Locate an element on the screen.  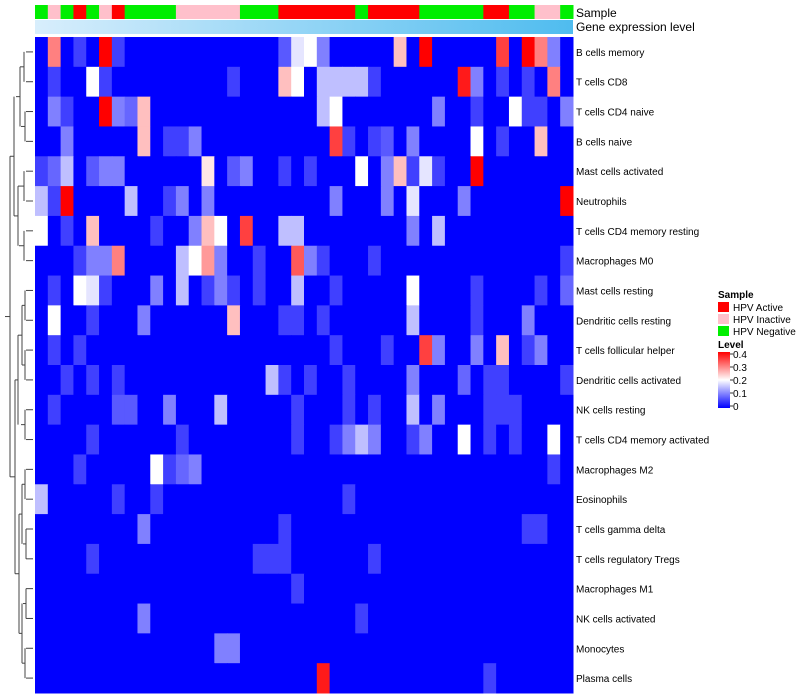
legend-entry-label: HPV Active is located at coordinates (758, 308).